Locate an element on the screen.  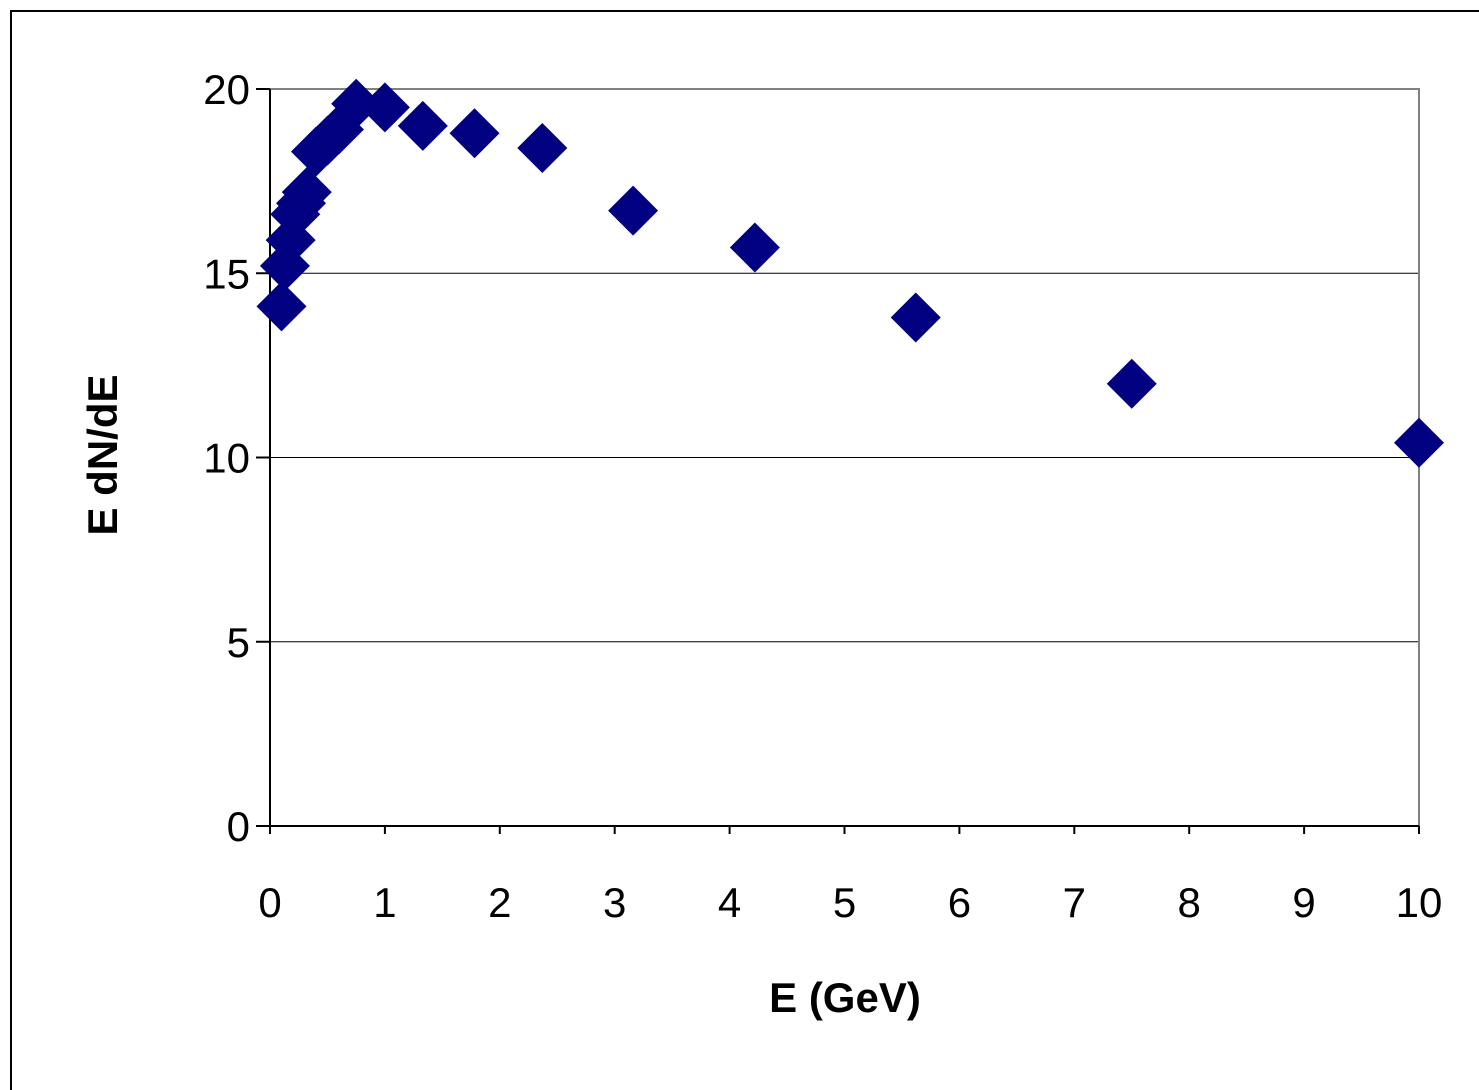
x-tick-label: 10 is located at coordinates (1419, 902).